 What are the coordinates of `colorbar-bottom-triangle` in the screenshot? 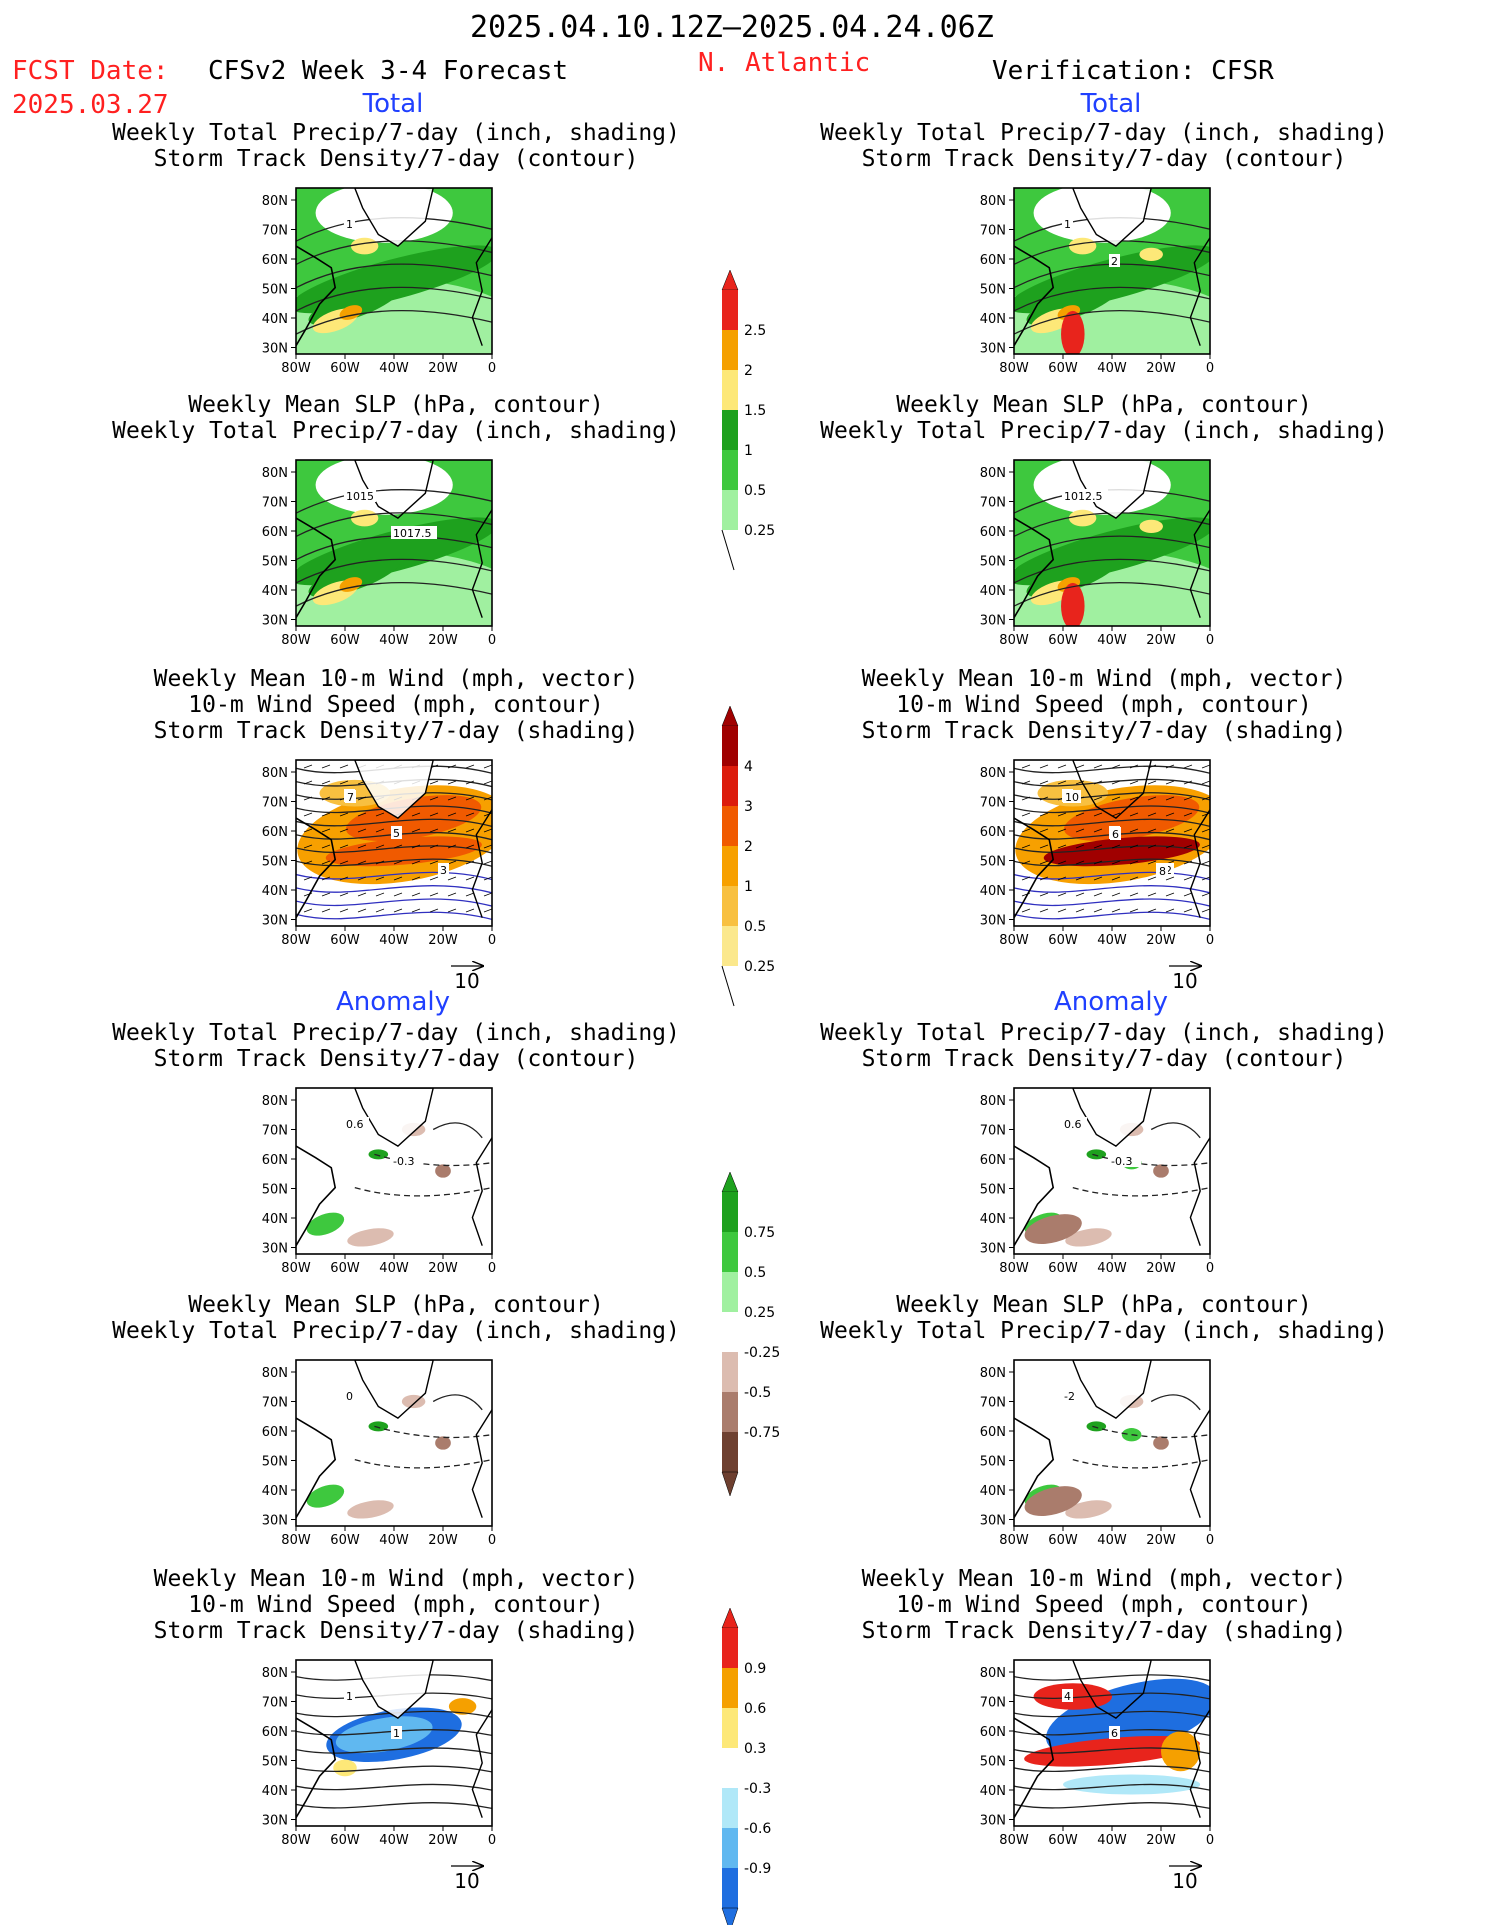 It's located at (730, 1916).